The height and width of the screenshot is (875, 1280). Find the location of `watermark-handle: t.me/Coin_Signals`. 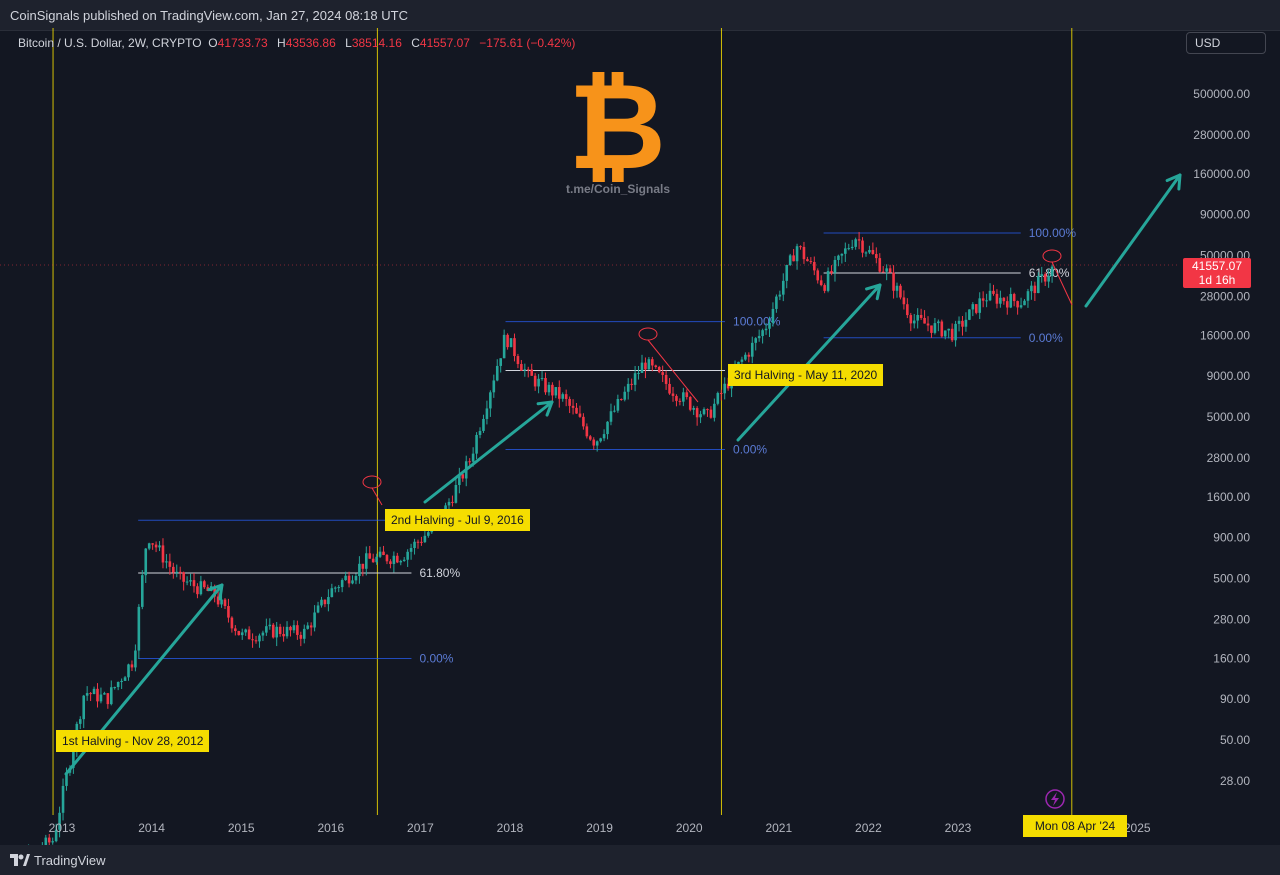

watermark-handle: t.me/Coin_Signals is located at coordinates (618, 189).